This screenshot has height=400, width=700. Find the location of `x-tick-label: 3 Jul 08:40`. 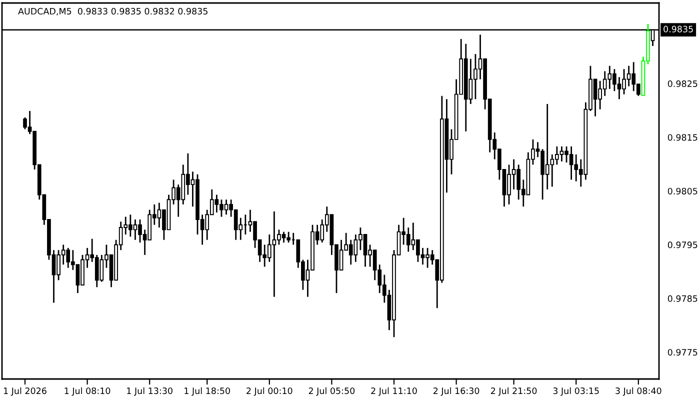

x-tick-label: 3 Jul 08:40 is located at coordinates (639, 391).